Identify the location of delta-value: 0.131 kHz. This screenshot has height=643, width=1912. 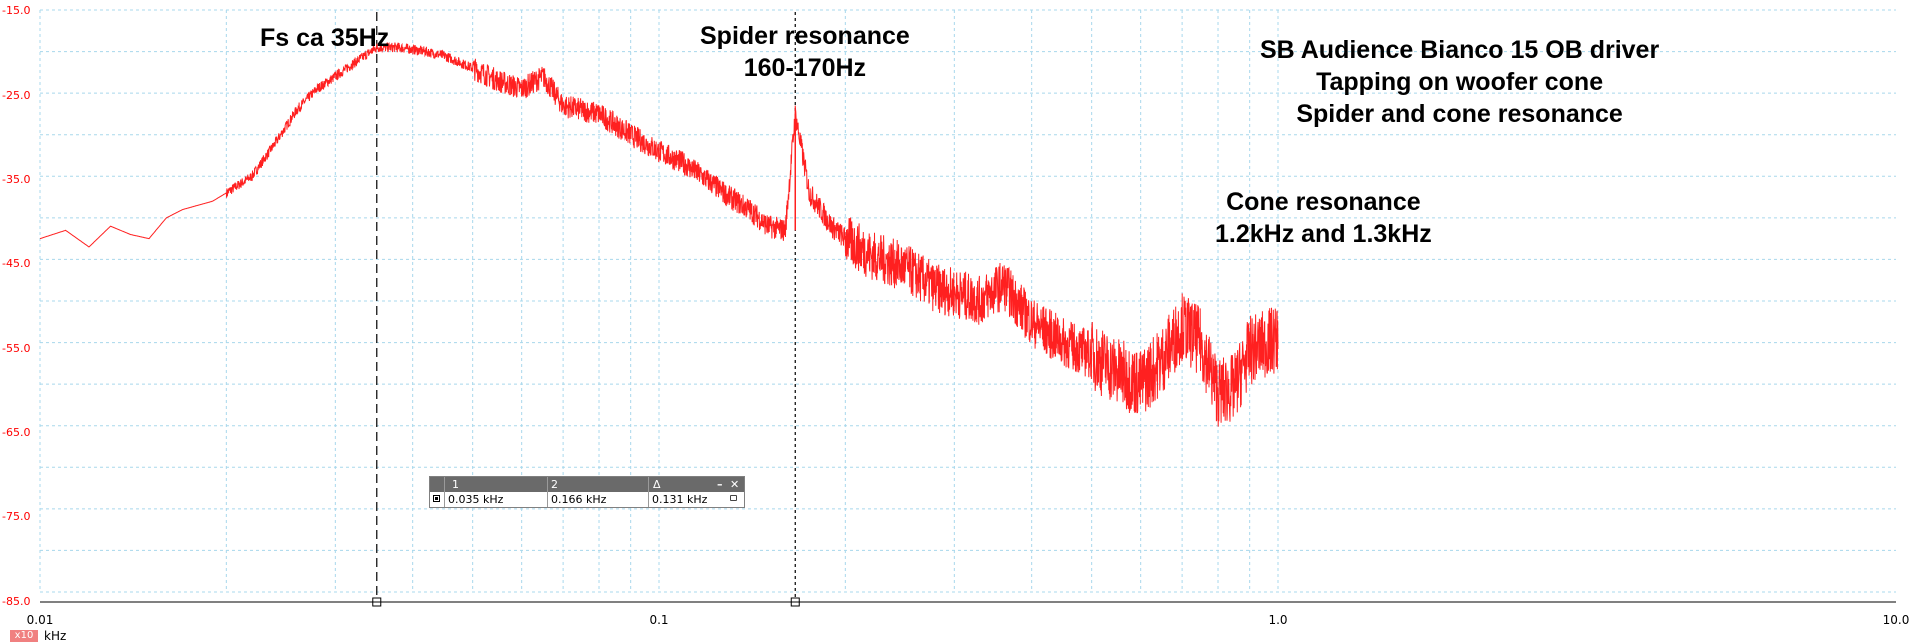
(680, 499).